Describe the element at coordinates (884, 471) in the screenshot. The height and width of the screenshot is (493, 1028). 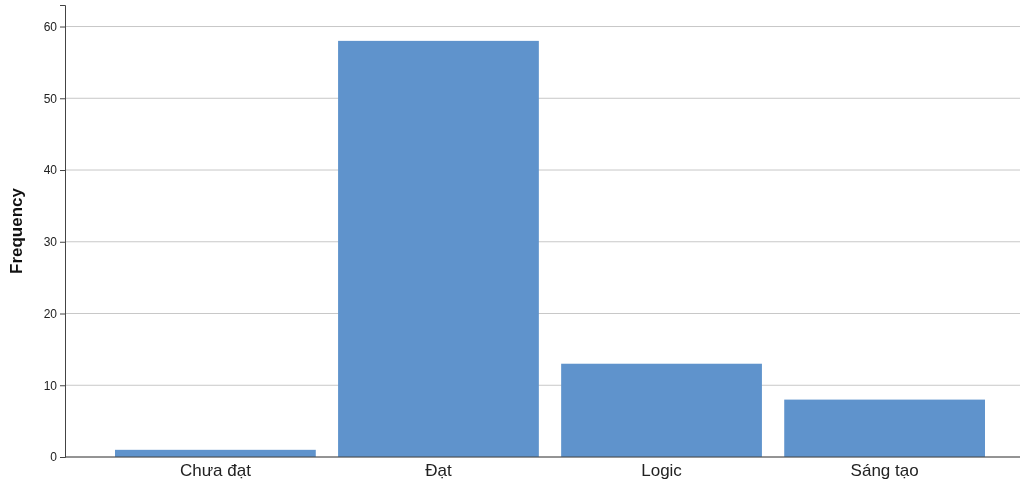
I see `x-tick-label: Sáng tạo` at that location.